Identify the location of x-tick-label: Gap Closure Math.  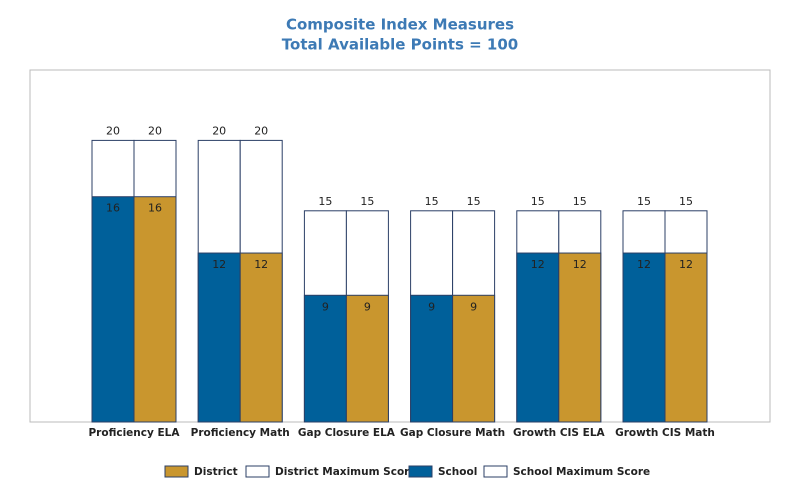
(452, 433).